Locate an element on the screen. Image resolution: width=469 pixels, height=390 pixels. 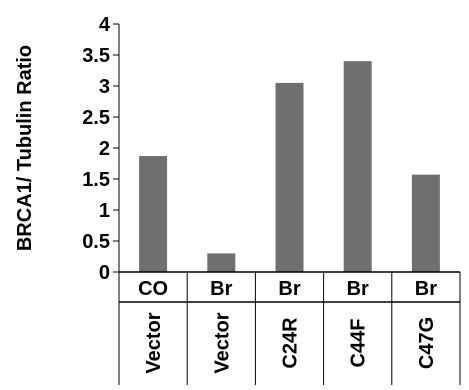
y-tick-label: 3 is located at coordinates (104, 87).